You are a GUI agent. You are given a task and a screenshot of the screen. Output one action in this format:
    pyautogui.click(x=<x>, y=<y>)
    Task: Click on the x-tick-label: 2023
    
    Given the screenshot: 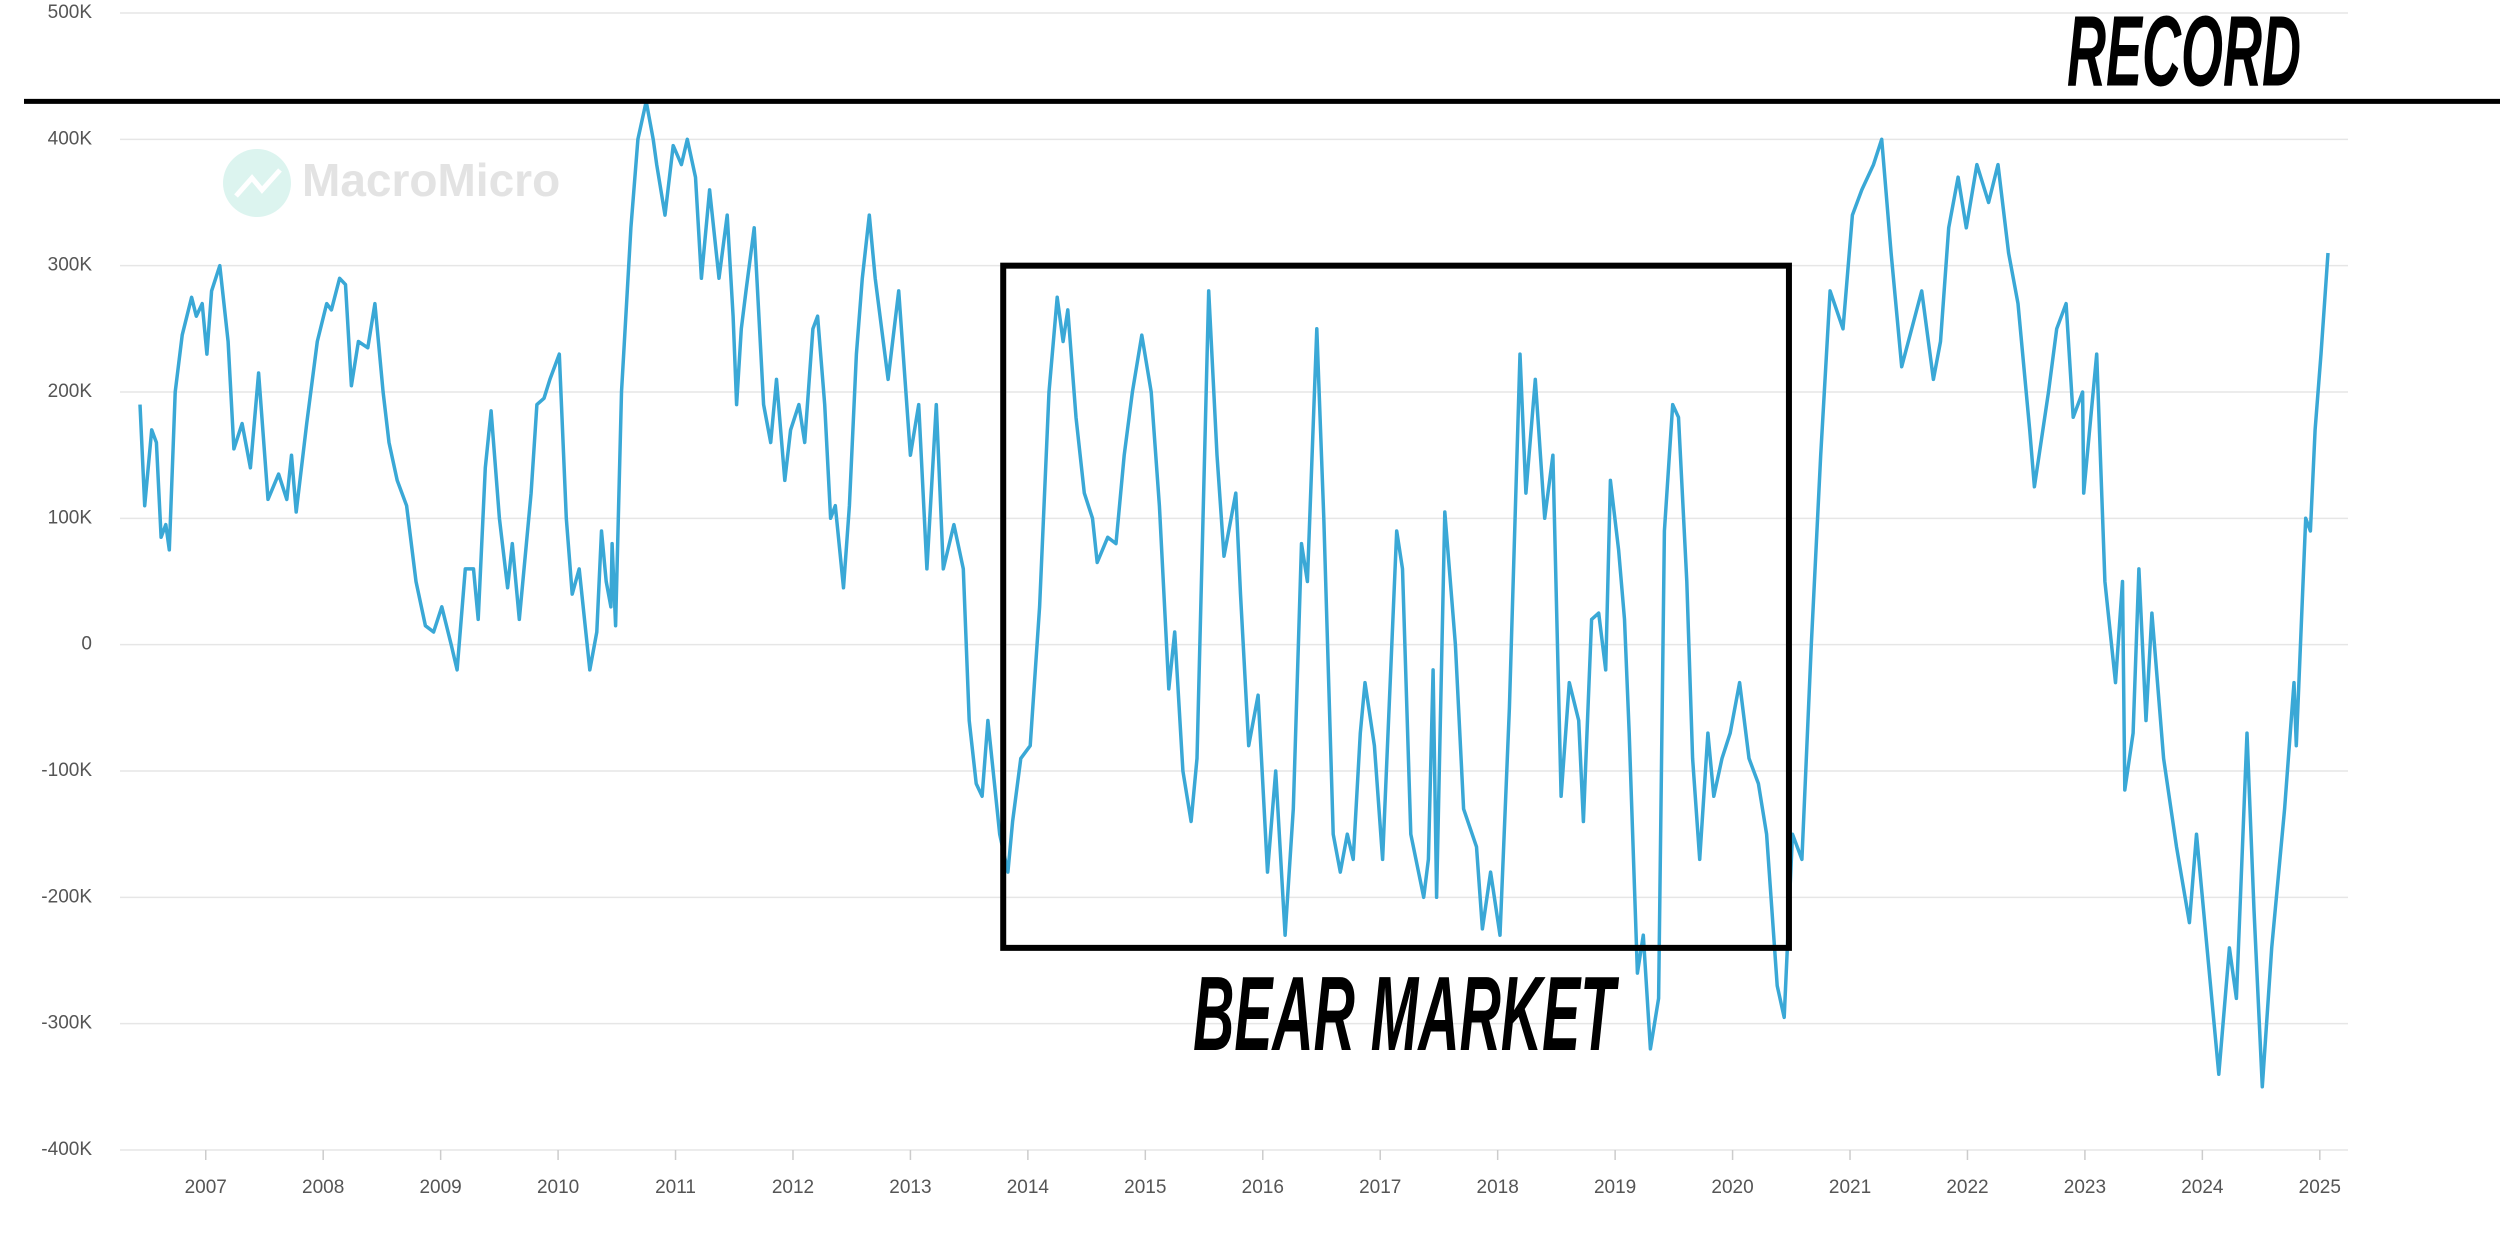 What is the action you would take?
    pyautogui.click(x=2085, y=1187)
    